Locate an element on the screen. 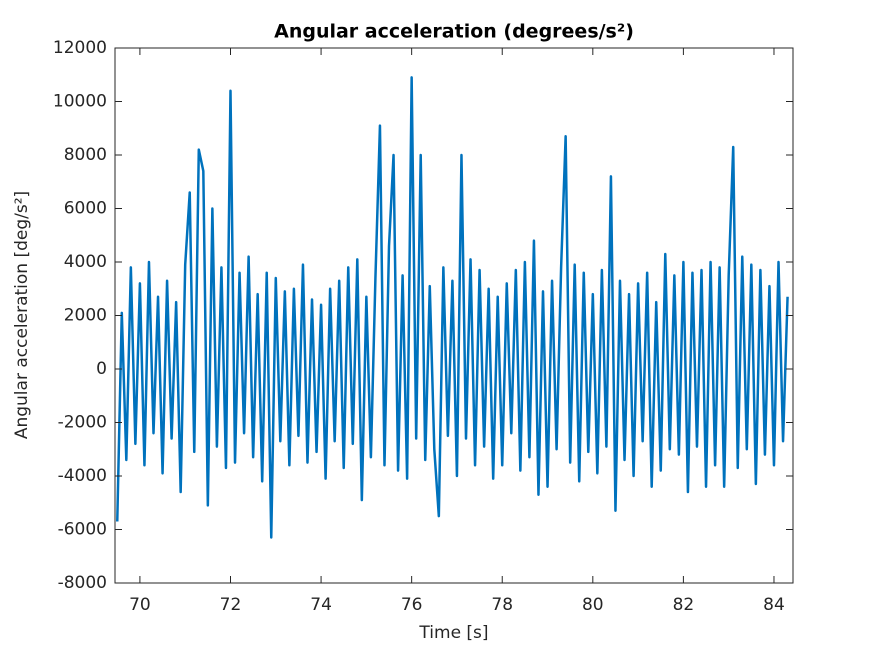 This screenshot has width=875, height=656. x-tick-label: 70 is located at coordinates (140, 605).